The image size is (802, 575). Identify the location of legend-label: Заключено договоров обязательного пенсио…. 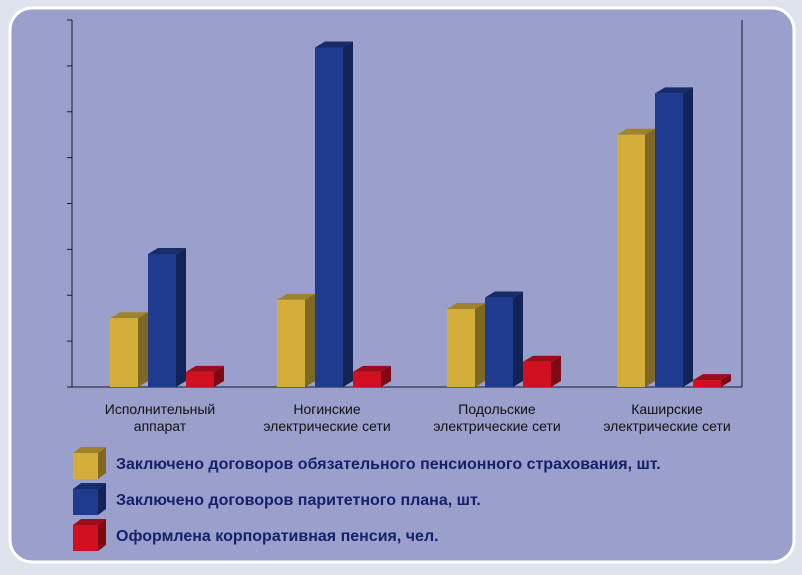
(388, 464).